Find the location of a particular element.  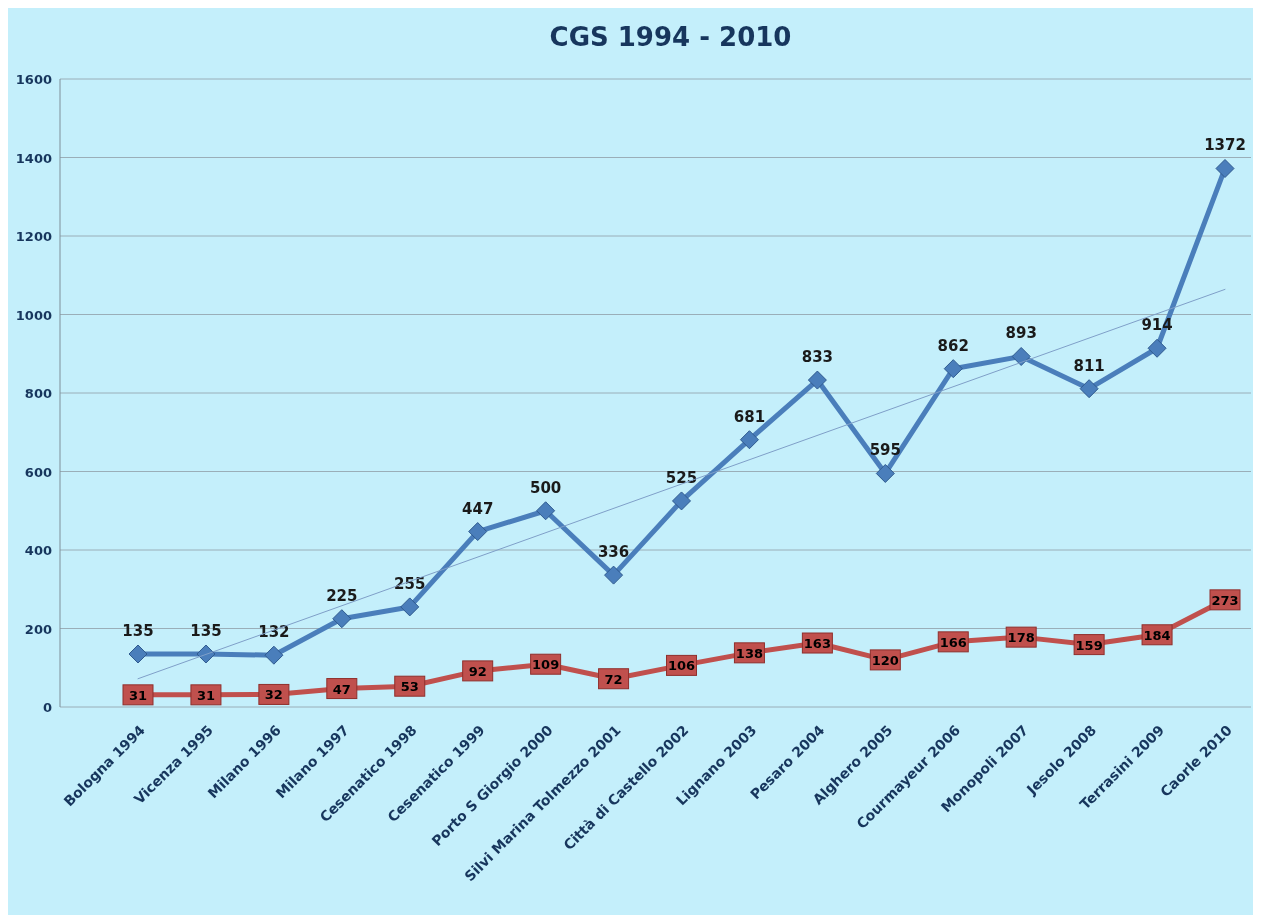

y-tick-label: 1600 is located at coordinates (33, 79).